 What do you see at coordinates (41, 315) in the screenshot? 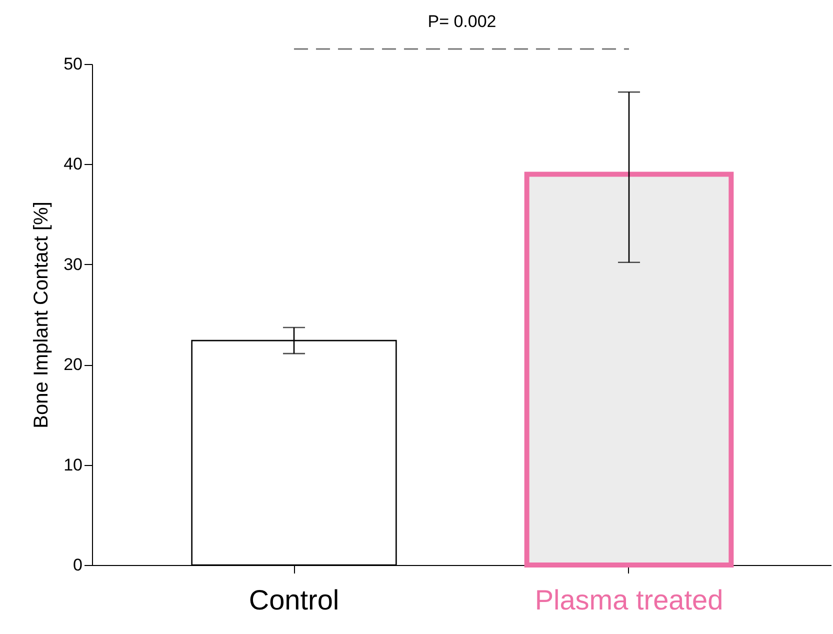
I see `y-axis-title: Bone Implant Contact [%]` at bounding box center [41, 315].